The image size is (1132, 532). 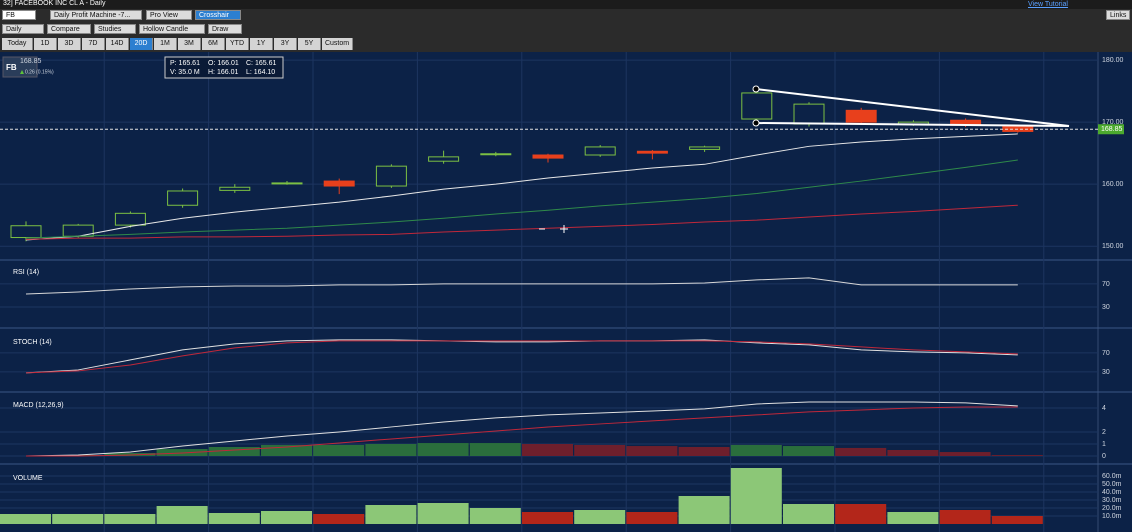 I want to click on info-box, so click(x=20, y=67).